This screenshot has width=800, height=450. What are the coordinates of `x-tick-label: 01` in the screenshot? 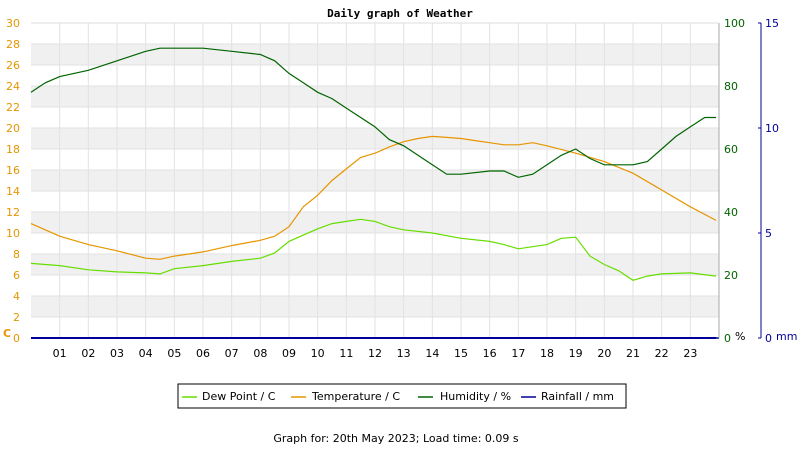 It's located at (60, 353).